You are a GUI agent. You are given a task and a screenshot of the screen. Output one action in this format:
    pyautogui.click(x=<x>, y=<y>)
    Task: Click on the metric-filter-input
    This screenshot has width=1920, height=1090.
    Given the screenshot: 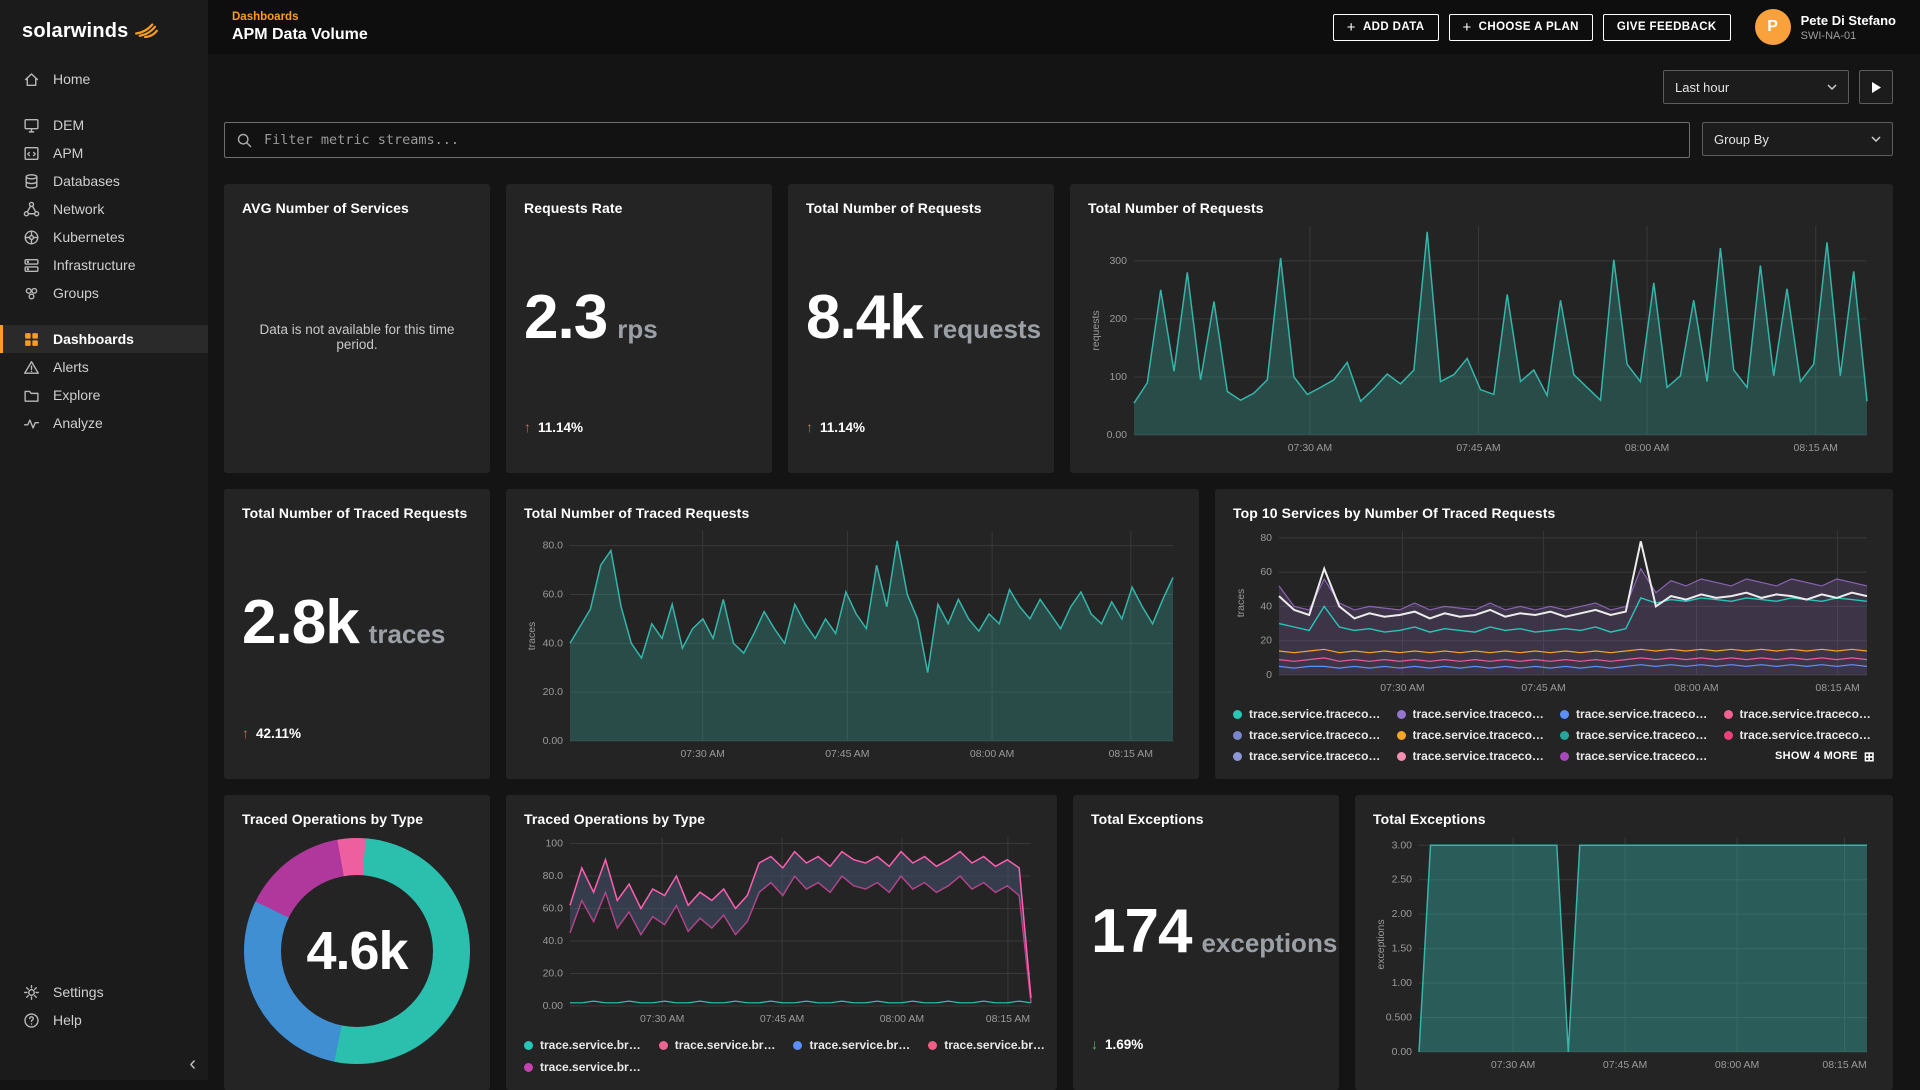 What is the action you would take?
    pyautogui.click(x=969, y=140)
    